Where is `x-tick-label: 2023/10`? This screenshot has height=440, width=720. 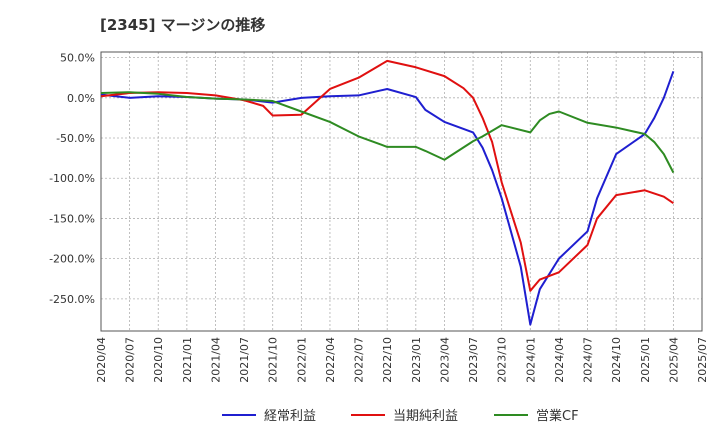
x-tick-label: 2023/10 is located at coordinates (502, 360).